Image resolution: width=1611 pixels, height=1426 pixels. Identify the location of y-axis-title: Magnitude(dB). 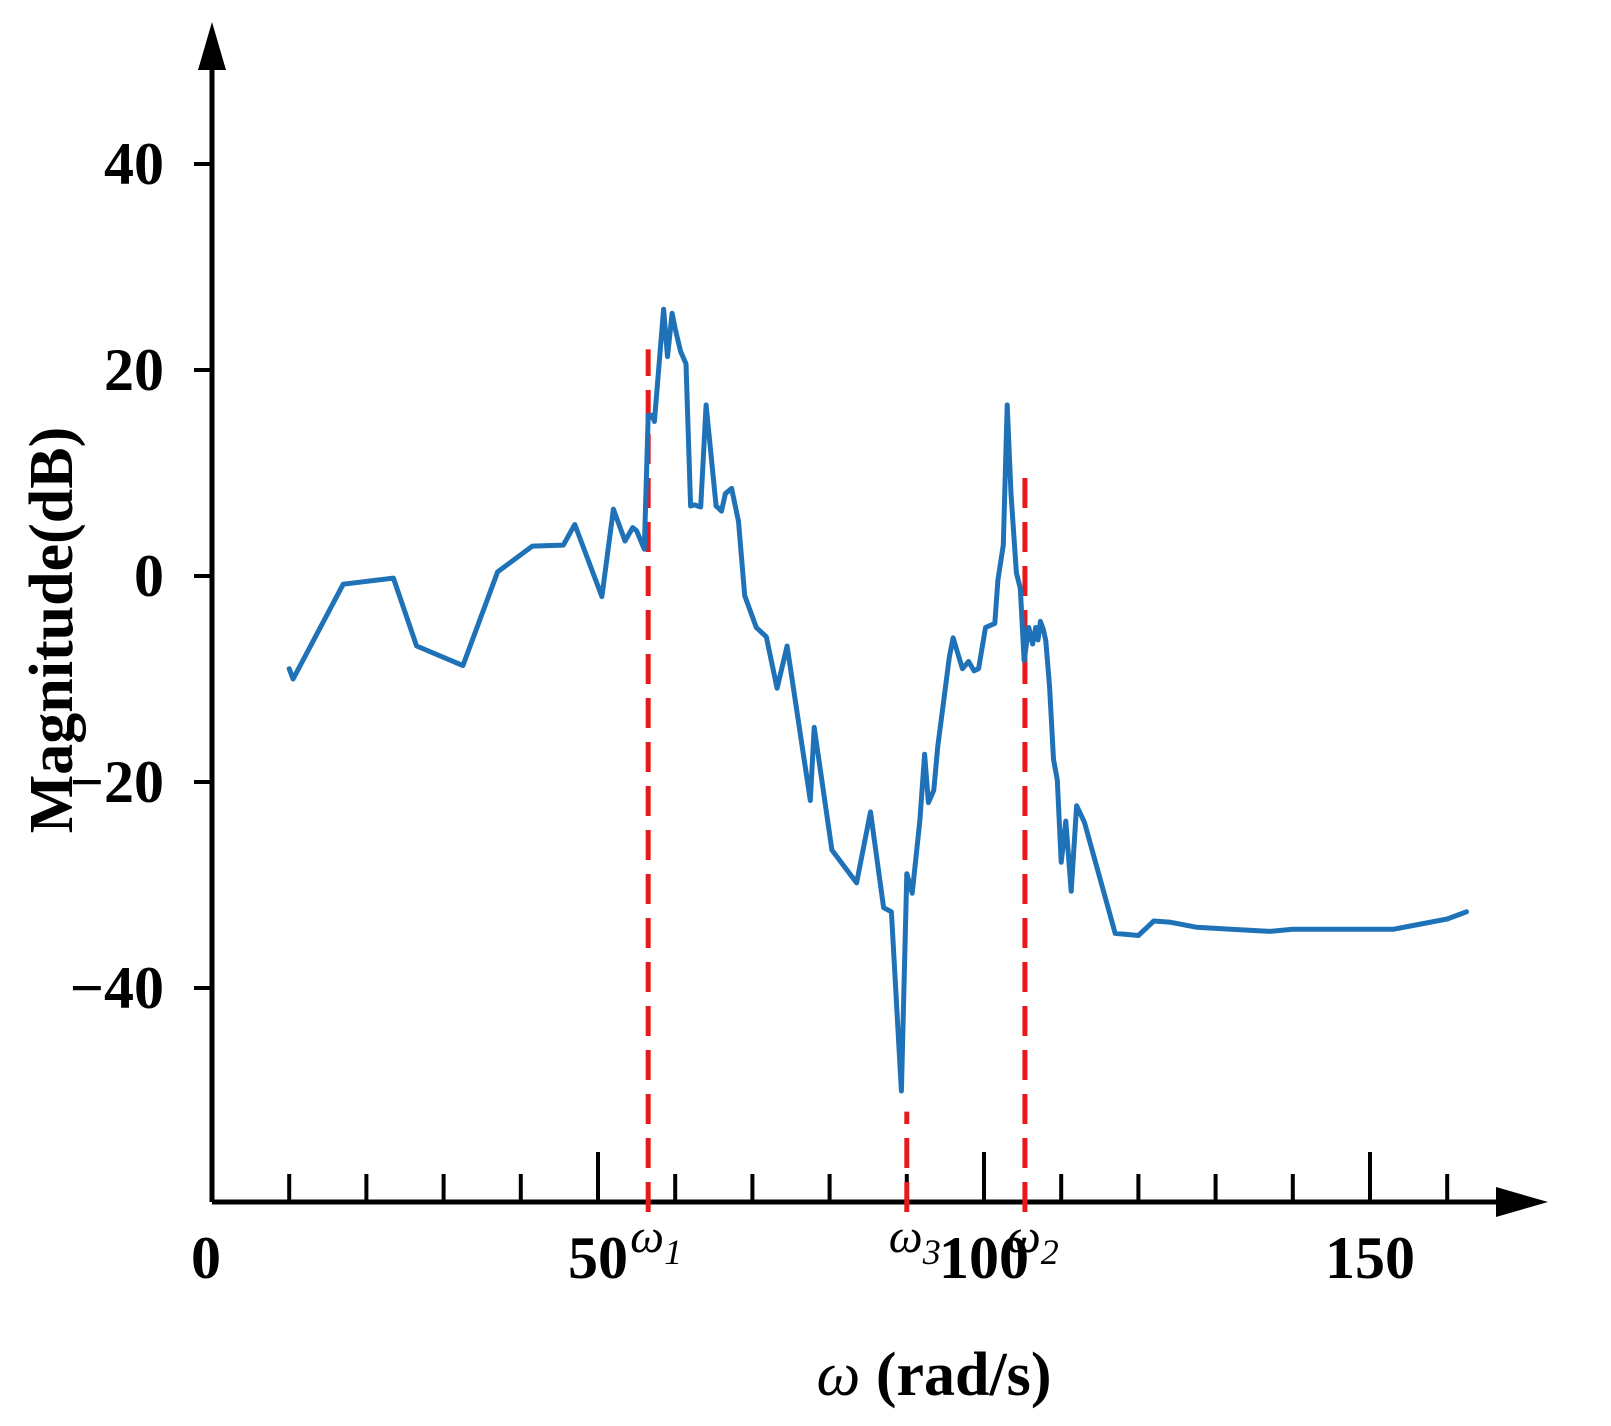
(52, 630).